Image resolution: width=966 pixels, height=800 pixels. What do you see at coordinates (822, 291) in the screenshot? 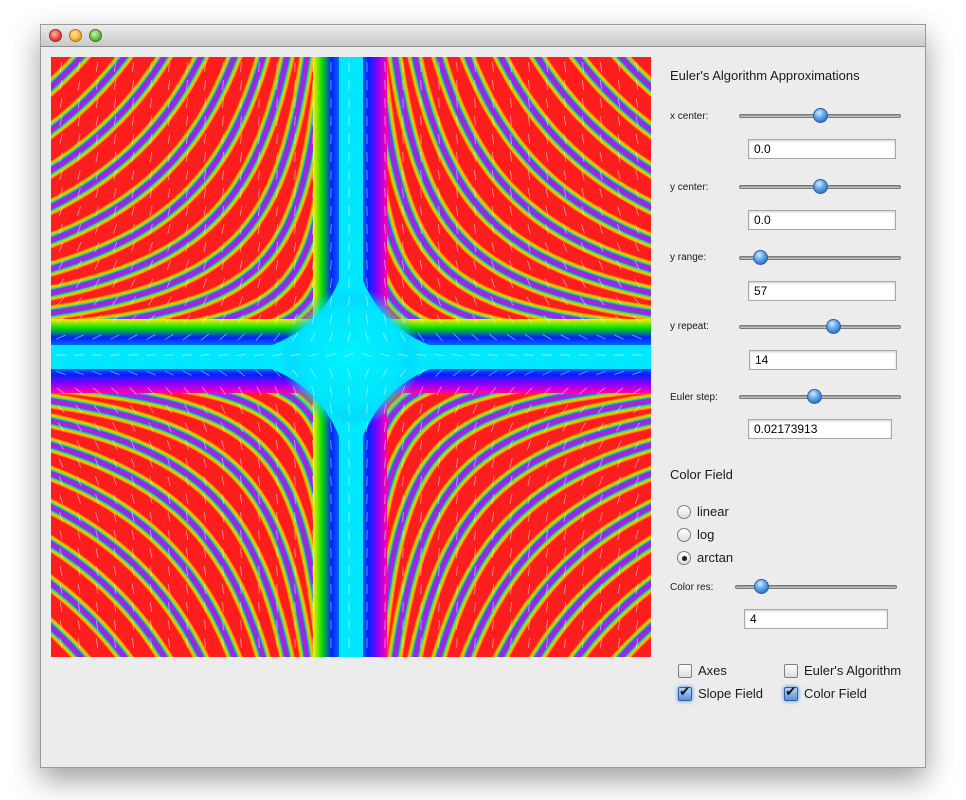
I see `y-range-field` at bounding box center [822, 291].